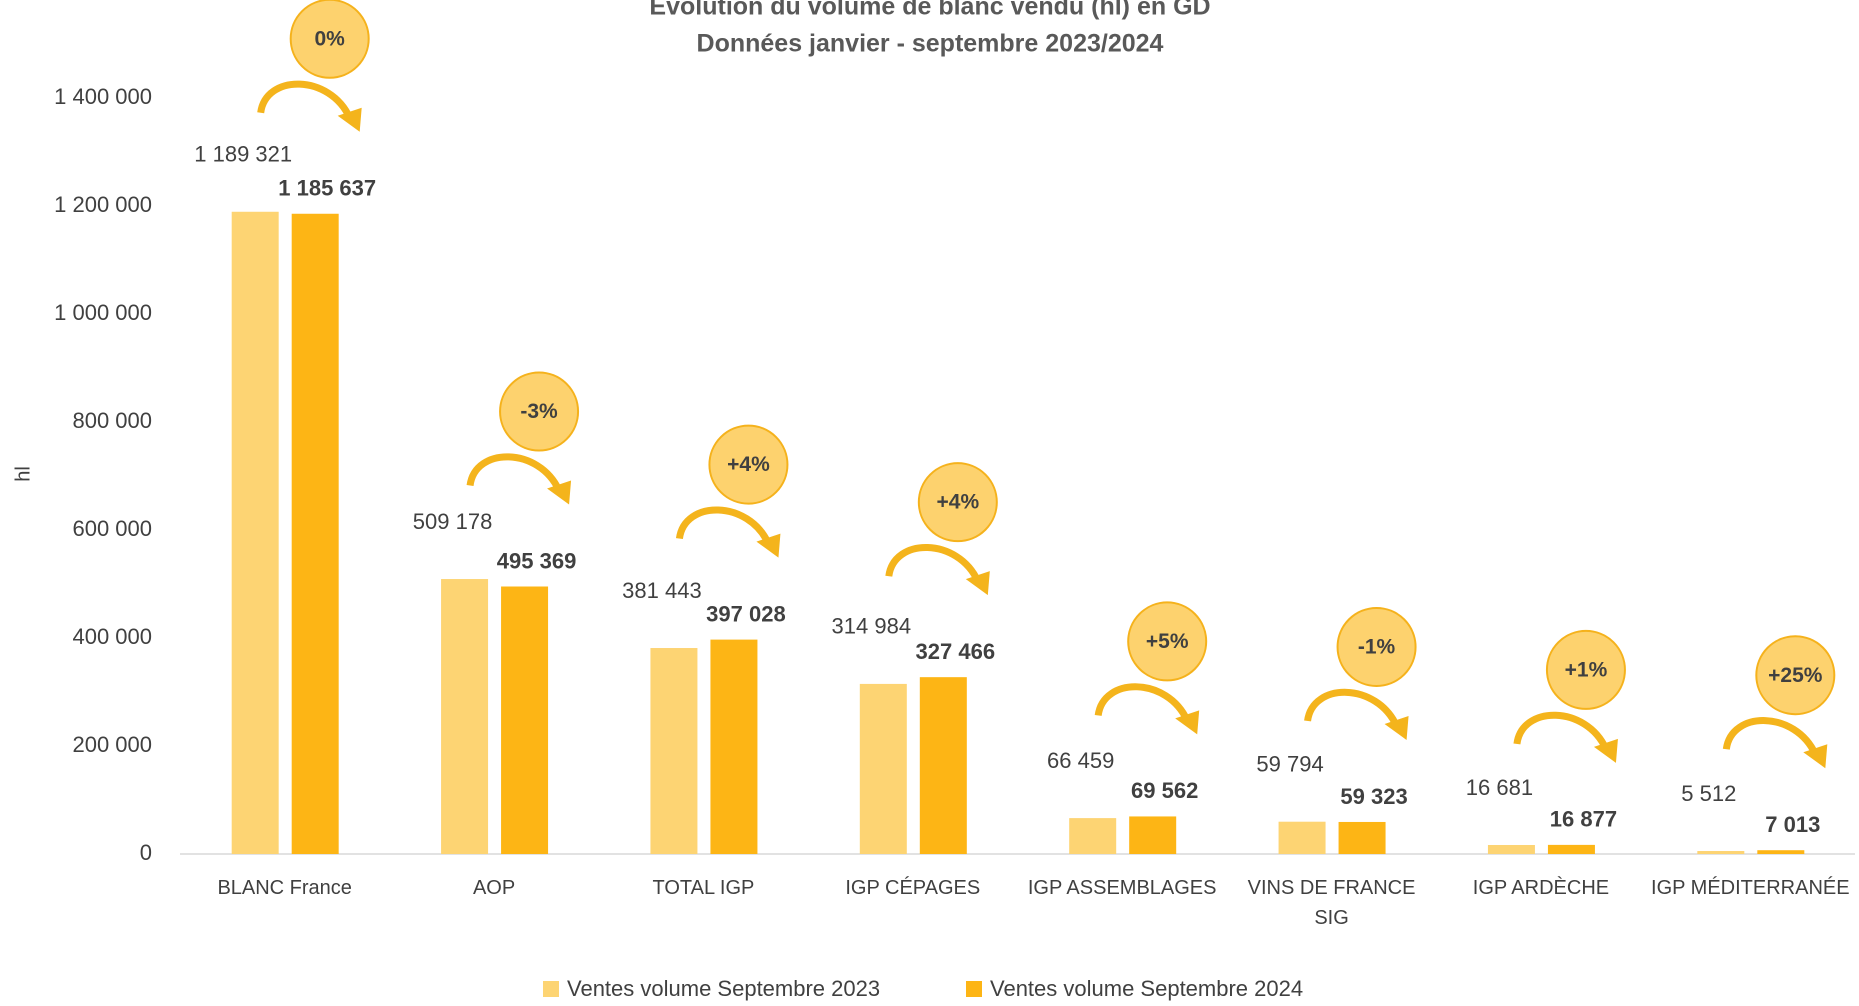 This screenshot has height=1006, width=1859. I want to click on value-label: 1 189 321, so click(243, 154).